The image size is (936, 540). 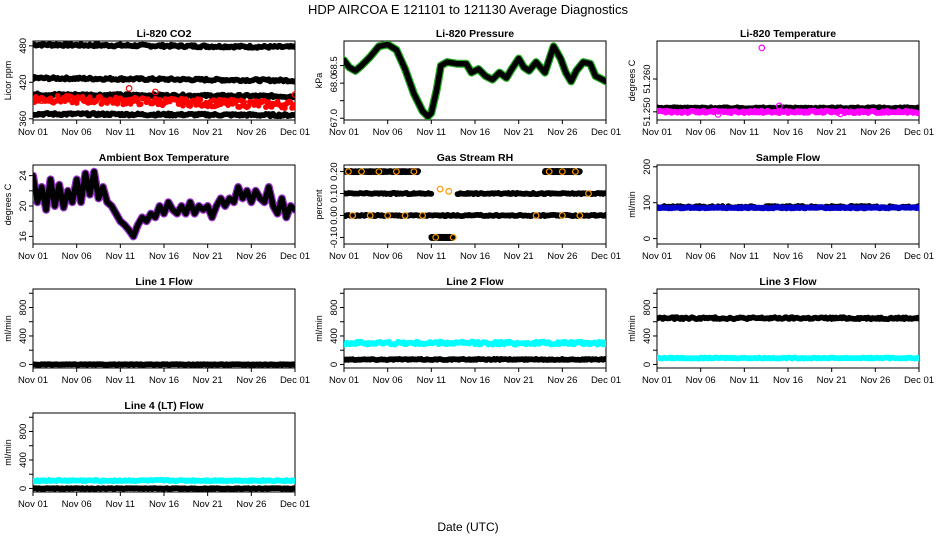 I want to click on y-tick-label: 68.0, so click(x=334, y=83).